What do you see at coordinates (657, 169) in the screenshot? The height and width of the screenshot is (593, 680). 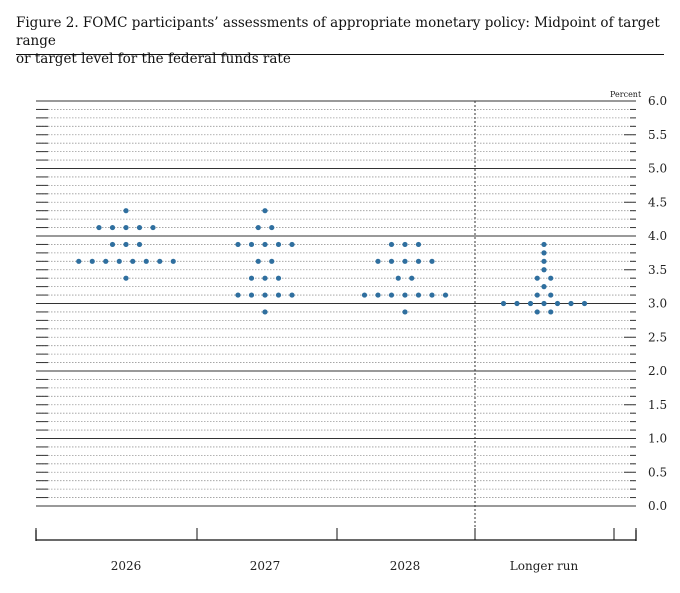 I see `y-tick-label: 5.0` at bounding box center [657, 169].